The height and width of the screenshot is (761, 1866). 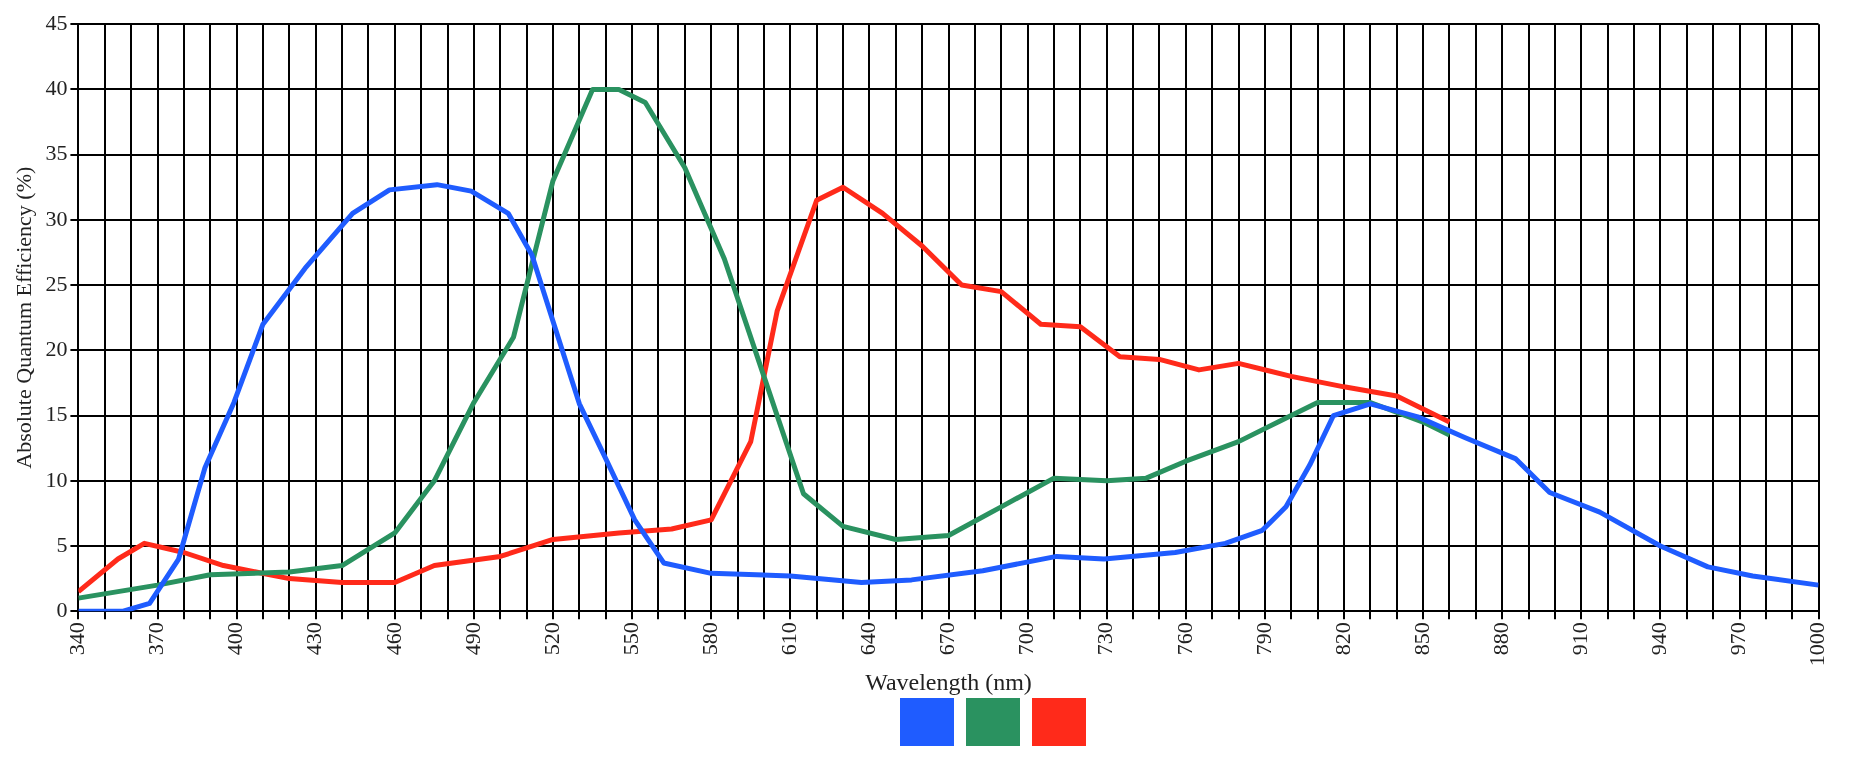 I want to click on x-tick-label: 370, so click(x=156, y=639).